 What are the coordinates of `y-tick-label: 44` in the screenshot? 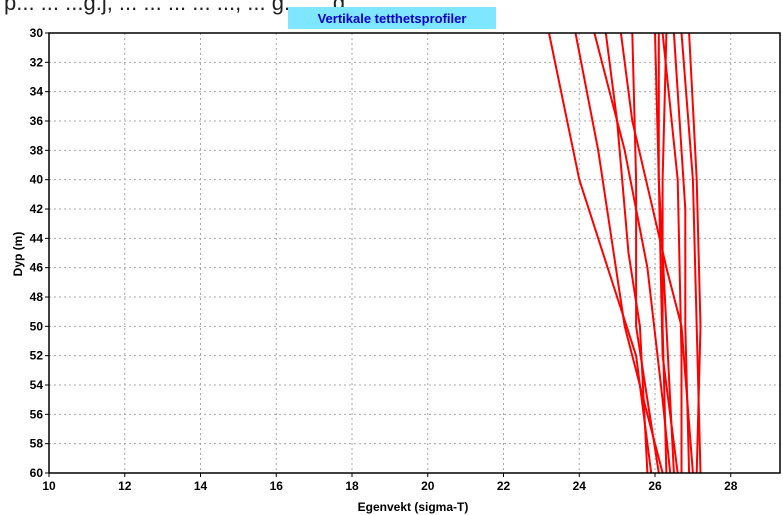 It's located at (37, 238).